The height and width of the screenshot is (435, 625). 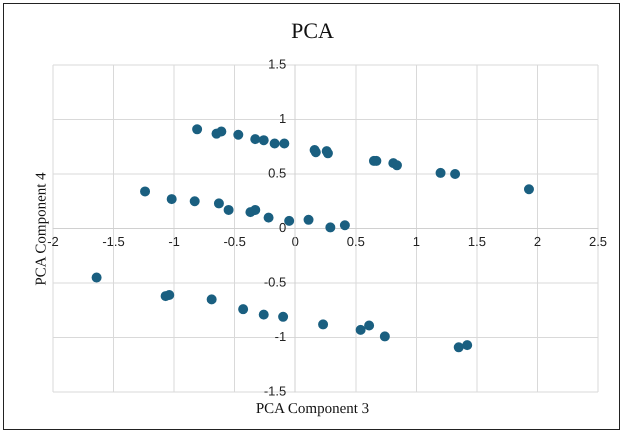 What do you see at coordinates (277, 64) in the screenshot?
I see `y-tick-label: 1.5` at bounding box center [277, 64].